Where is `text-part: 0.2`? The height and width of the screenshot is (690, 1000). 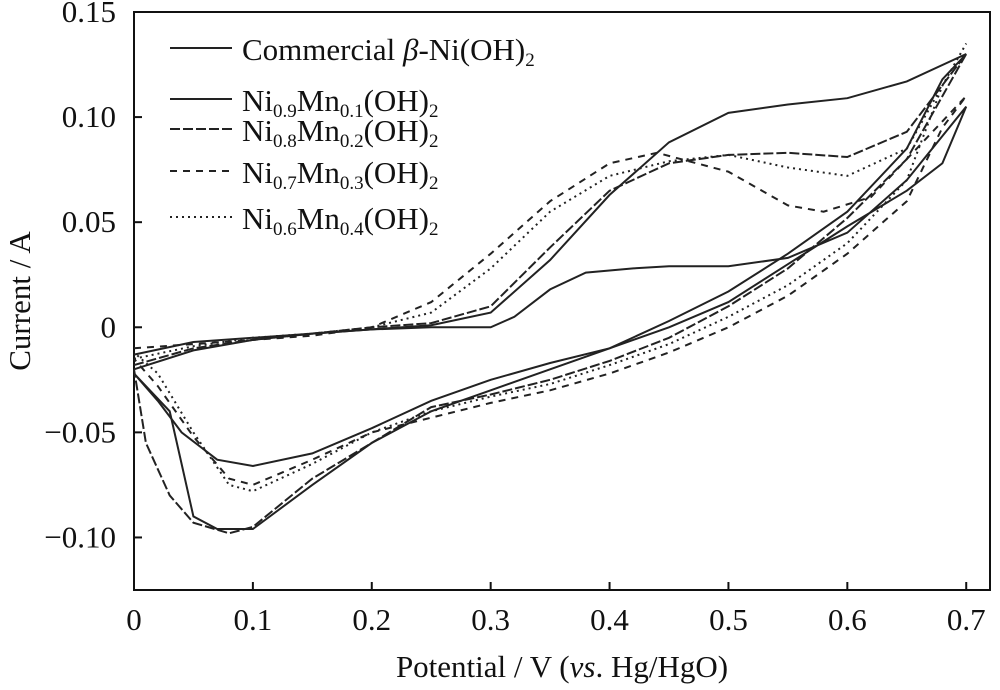 text-part: 0.2 is located at coordinates (352, 141).